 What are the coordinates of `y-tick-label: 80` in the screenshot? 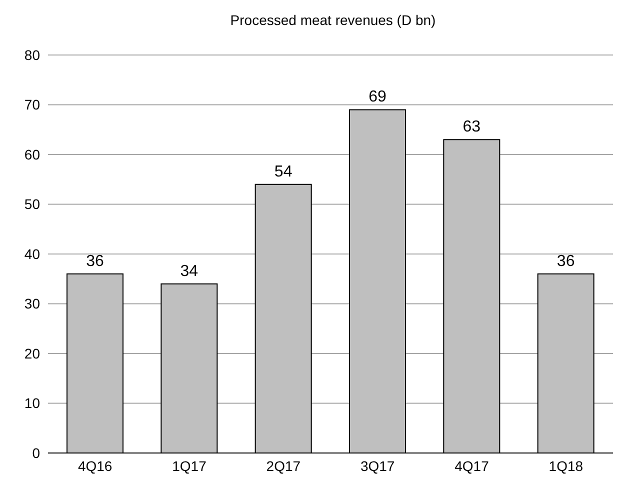 It's located at (32, 54).